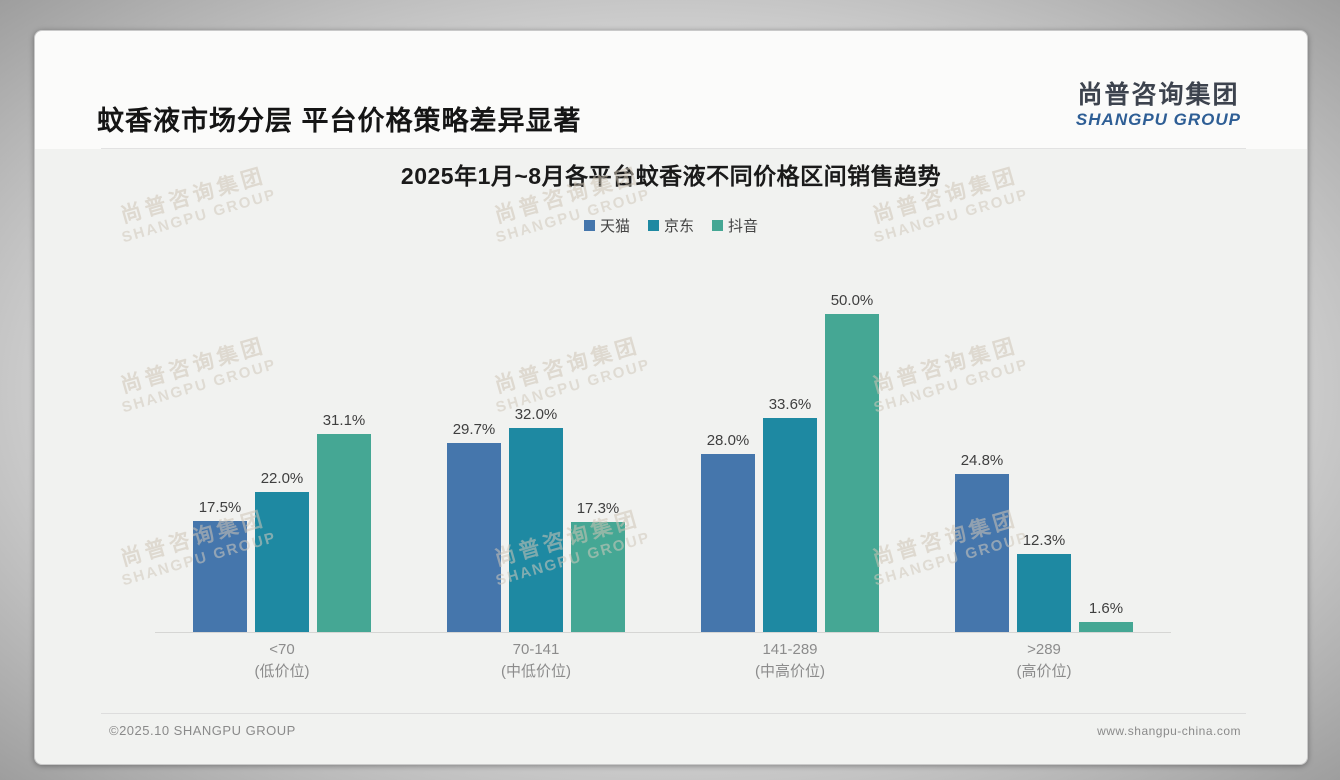 The height and width of the screenshot is (780, 1340). Describe the element at coordinates (536, 660) in the screenshot. I see `category-label: 70-141 (中低价位)` at that location.